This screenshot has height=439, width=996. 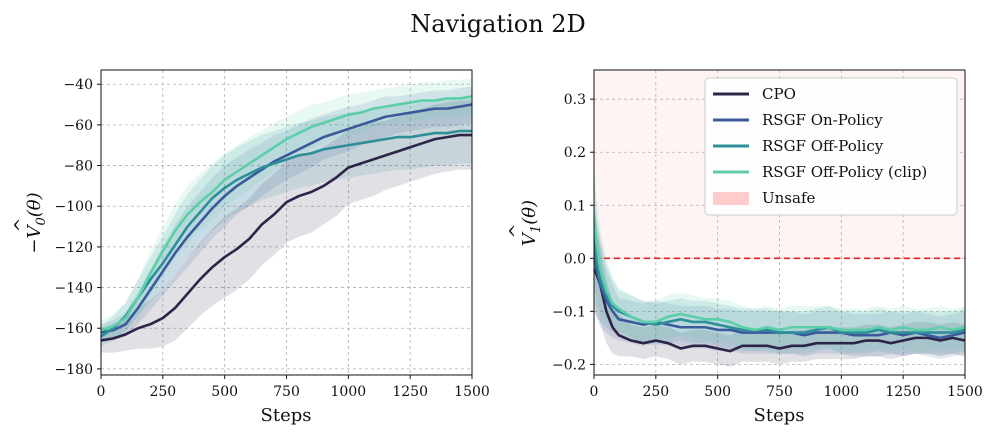 What do you see at coordinates (472, 392) in the screenshot?
I see `l-xtick-label-6: 1500` at bounding box center [472, 392].